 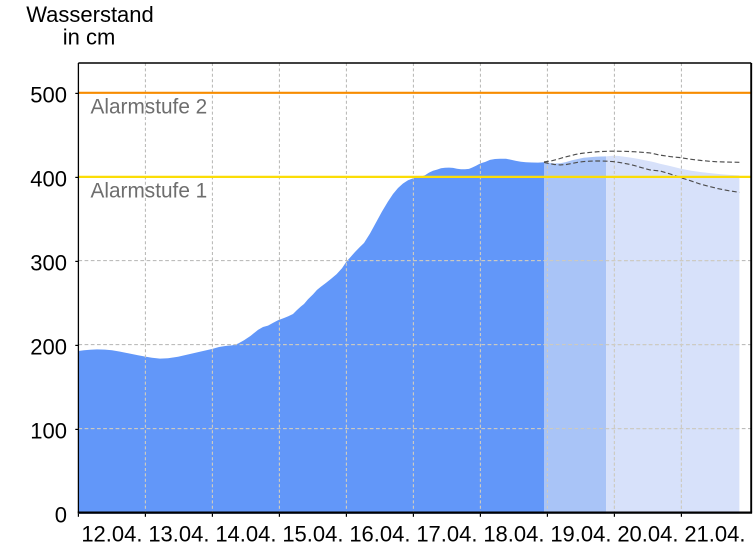 I want to click on svg-text: 19.04., so click(x=580, y=533).